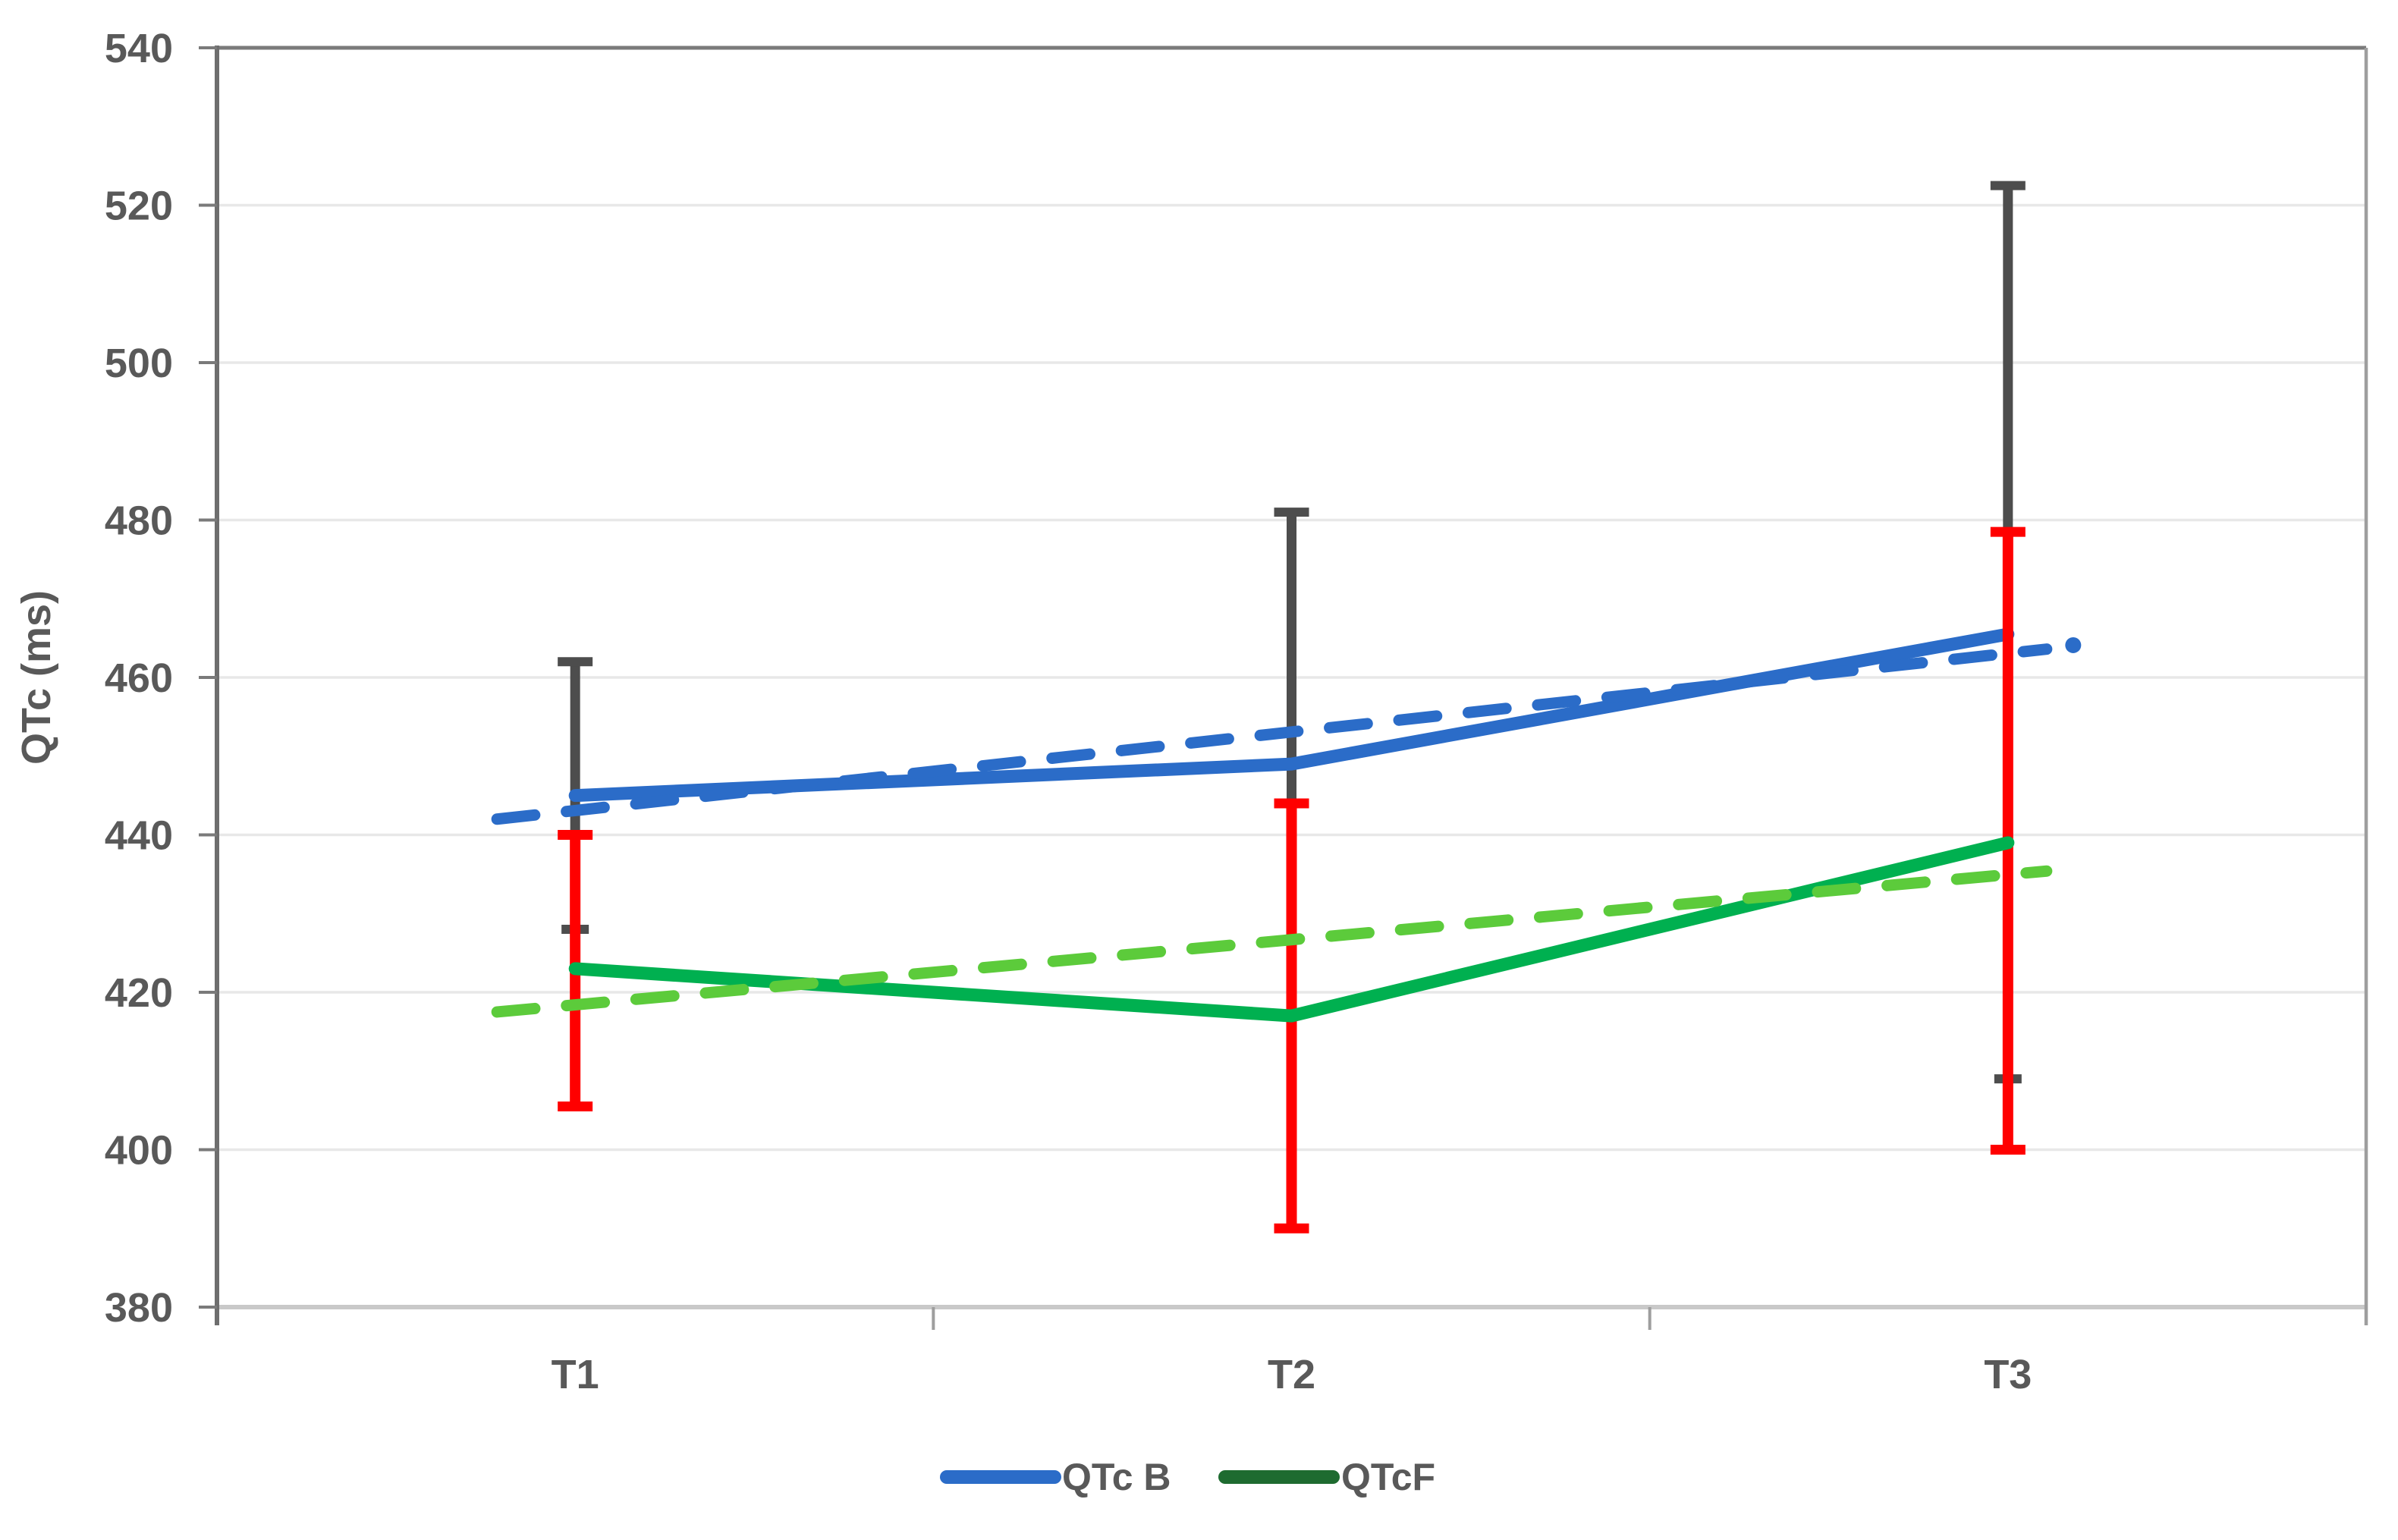 The width and height of the screenshot is (2398, 1540). Describe the element at coordinates (139, 1151) in the screenshot. I see `y-tick-label: 400` at that location.